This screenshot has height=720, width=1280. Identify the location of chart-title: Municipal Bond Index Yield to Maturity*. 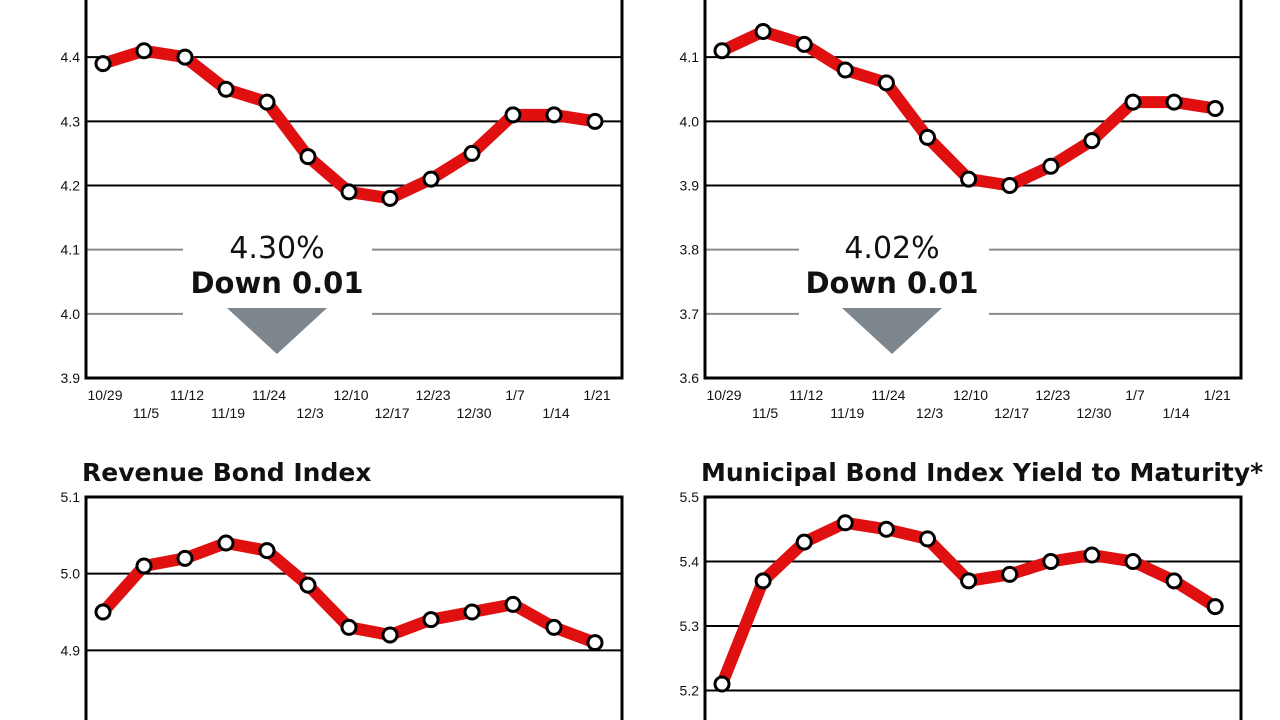
(982, 472).